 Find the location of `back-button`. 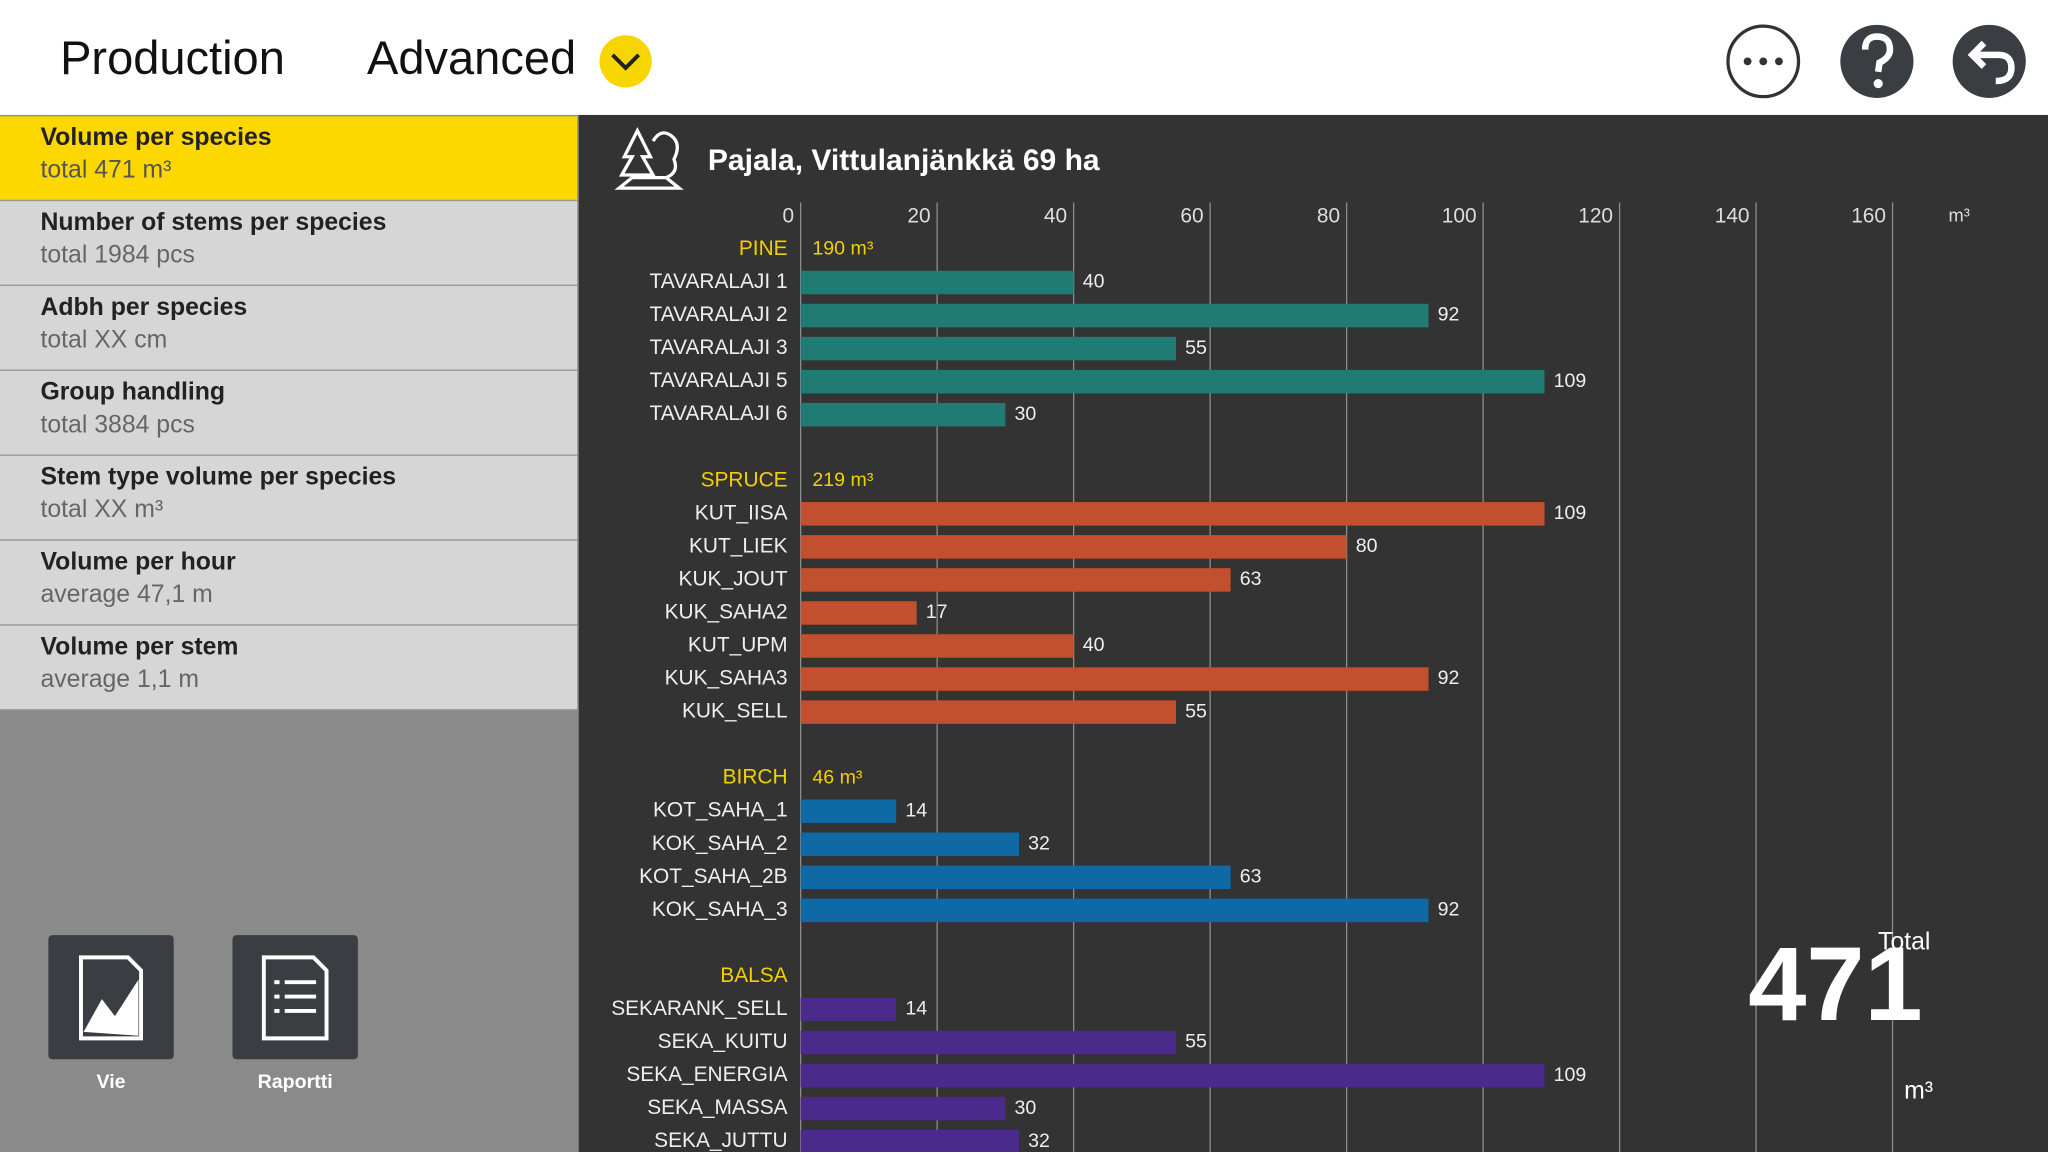

back-button is located at coordinates (1989, 61).